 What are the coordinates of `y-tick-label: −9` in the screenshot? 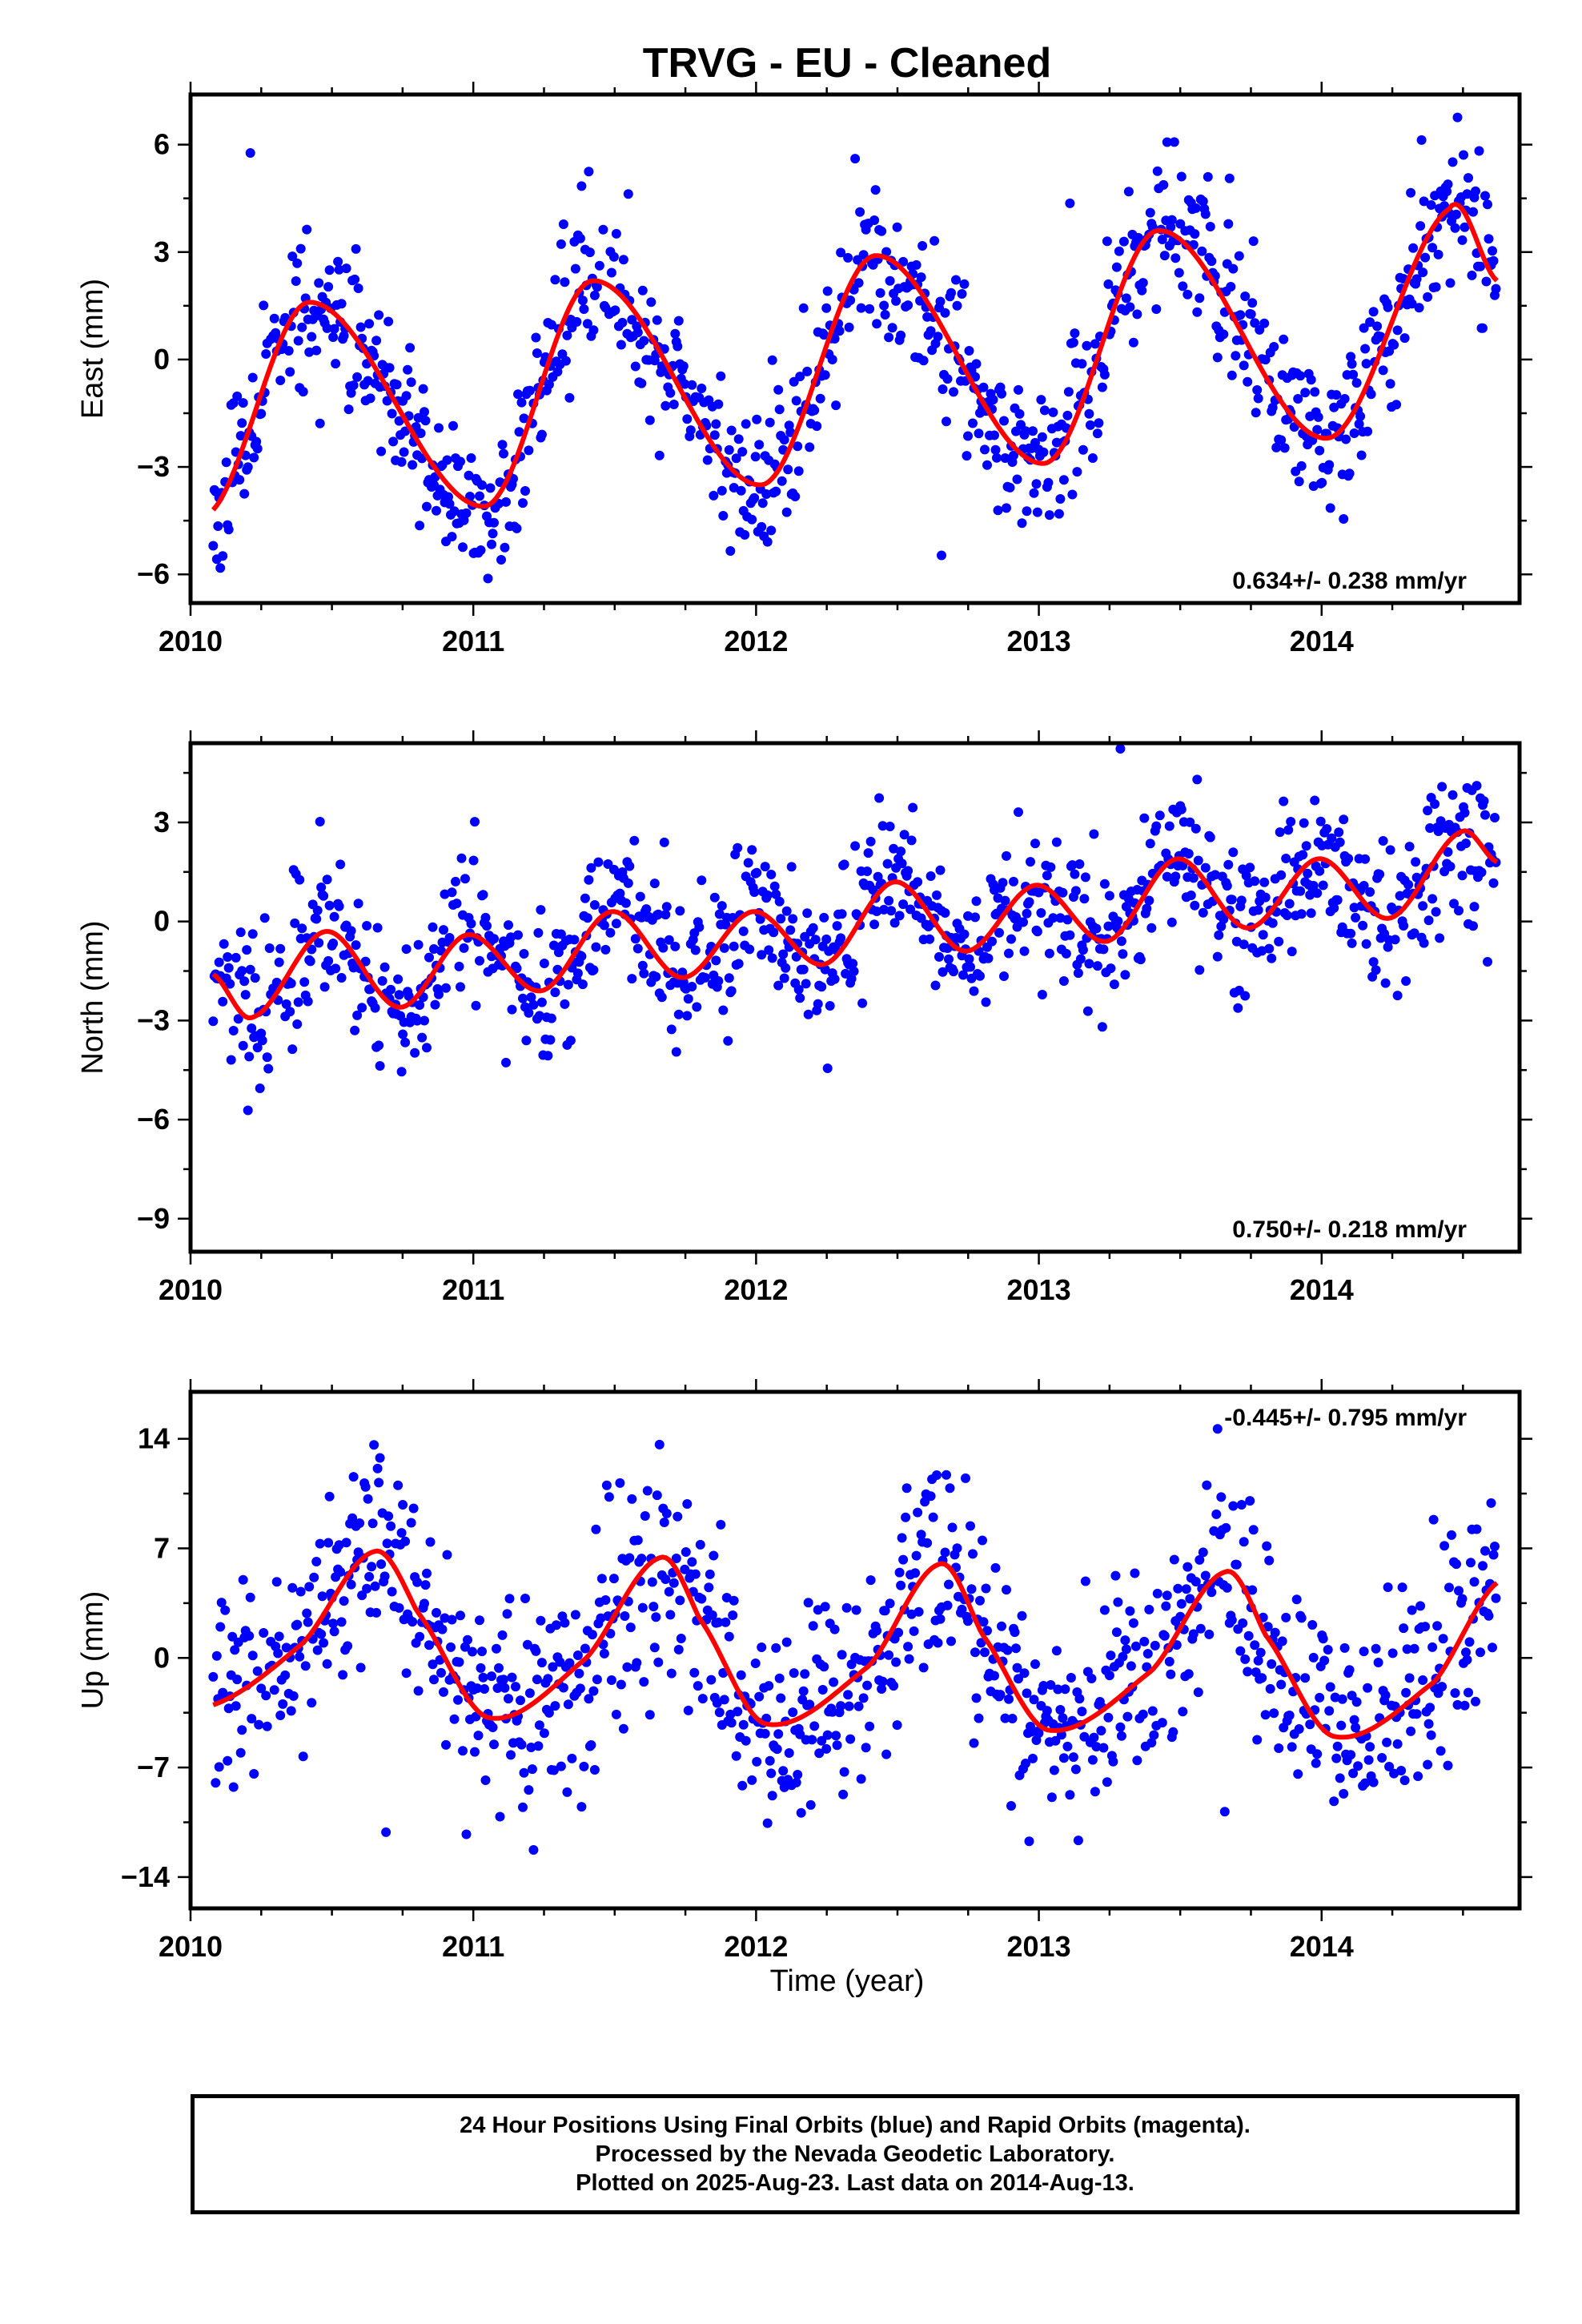 It's located at (154, 1218).